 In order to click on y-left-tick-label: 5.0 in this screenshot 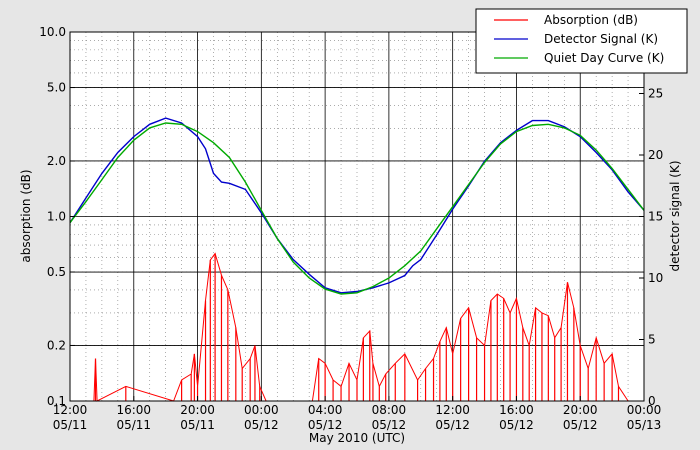, I will do `click(56, 88)`.